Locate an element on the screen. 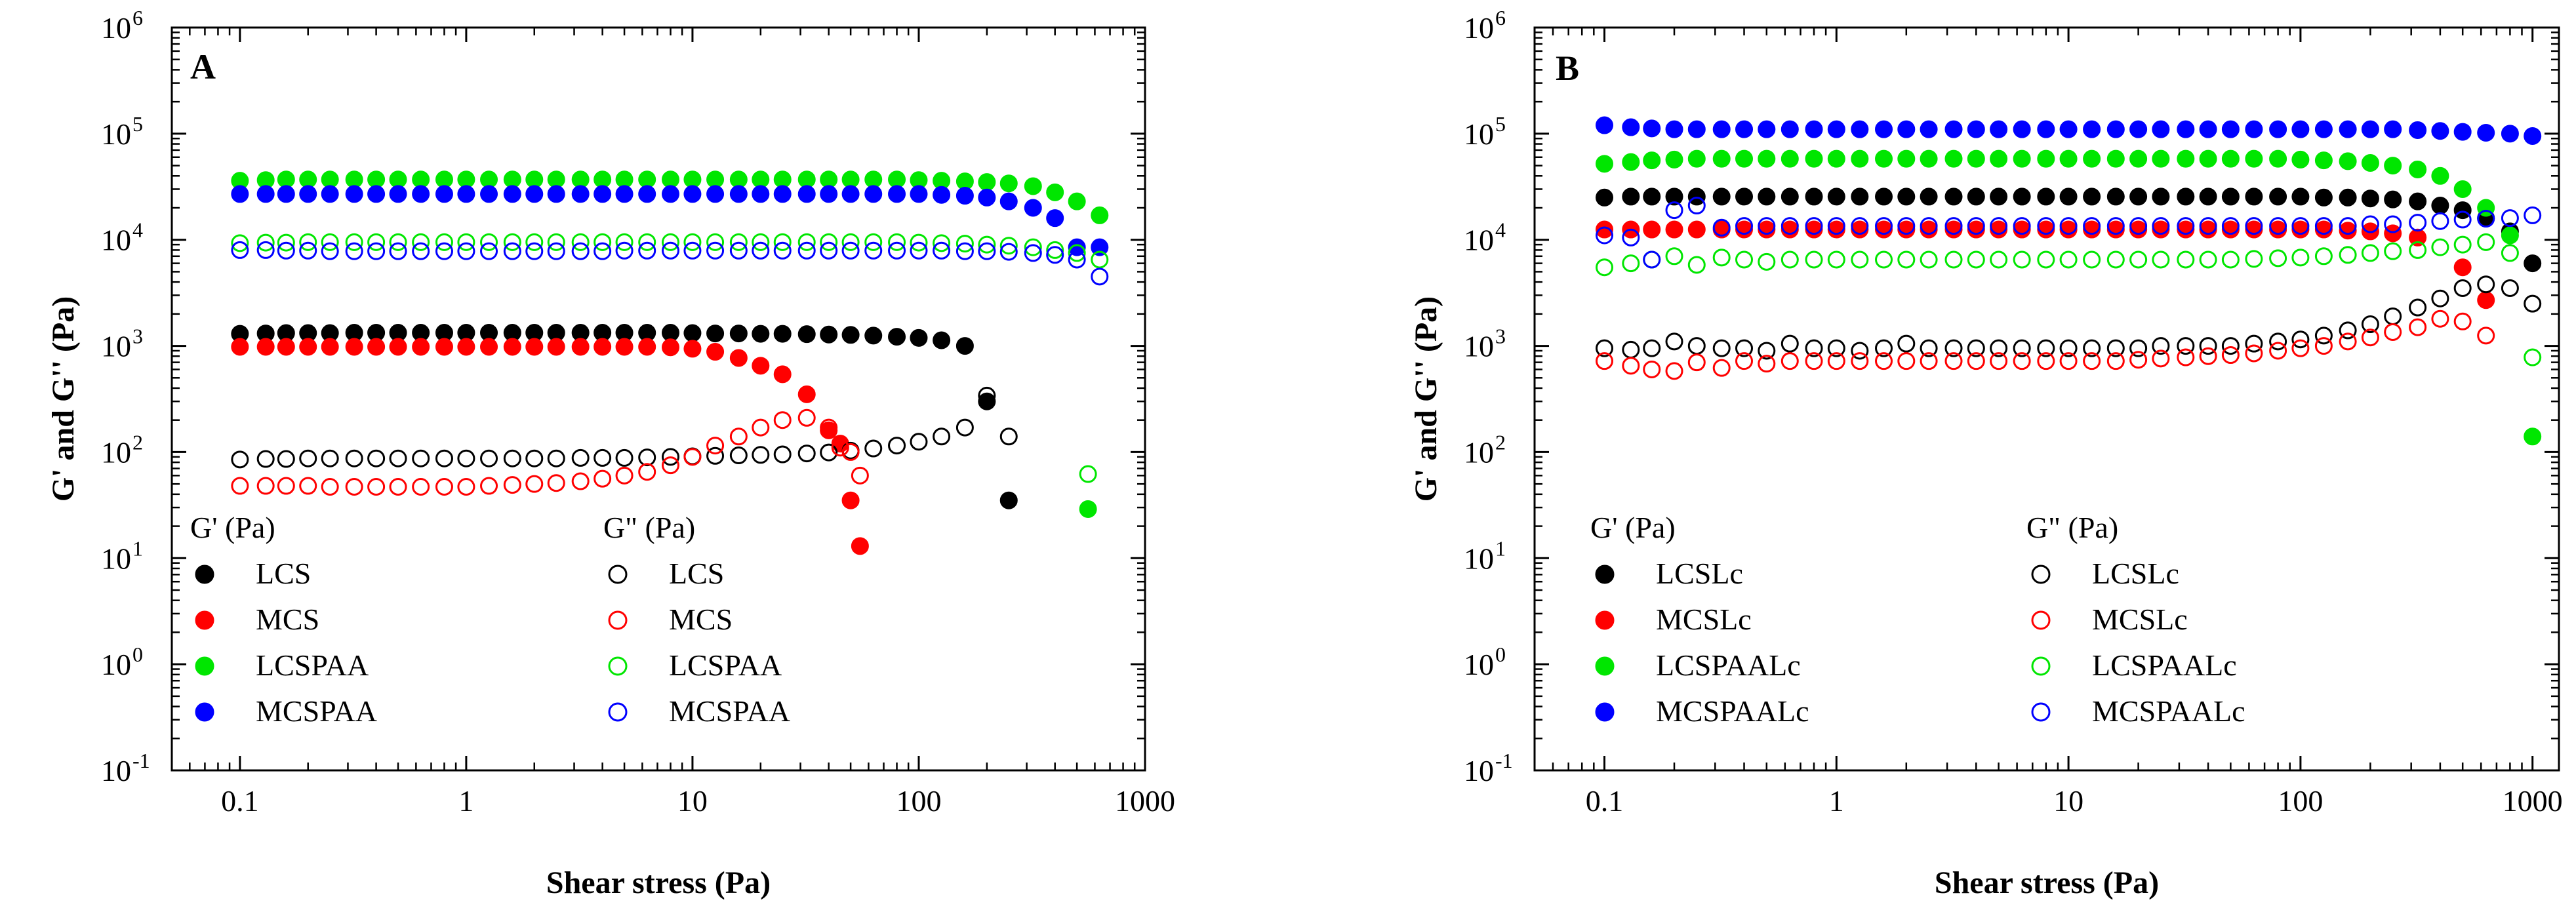 This screenshot has width=2576, height=912. x-tick-label: 0.1 is located at coordinates (240, 801).